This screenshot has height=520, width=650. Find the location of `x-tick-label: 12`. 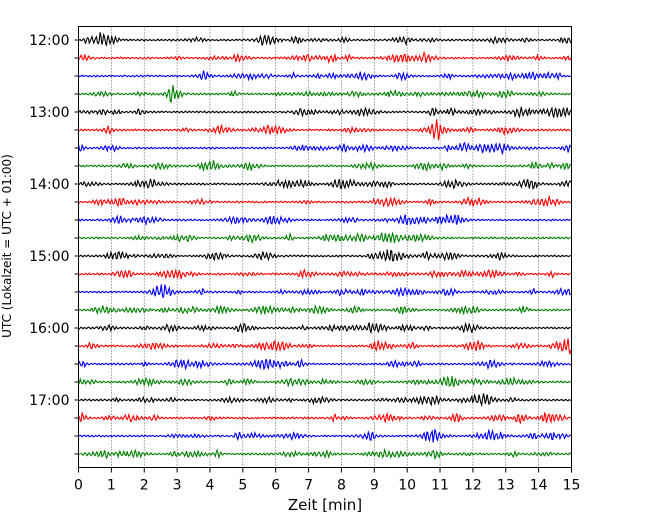

x-tick-label: 12 is located at coordinates (473, 486).